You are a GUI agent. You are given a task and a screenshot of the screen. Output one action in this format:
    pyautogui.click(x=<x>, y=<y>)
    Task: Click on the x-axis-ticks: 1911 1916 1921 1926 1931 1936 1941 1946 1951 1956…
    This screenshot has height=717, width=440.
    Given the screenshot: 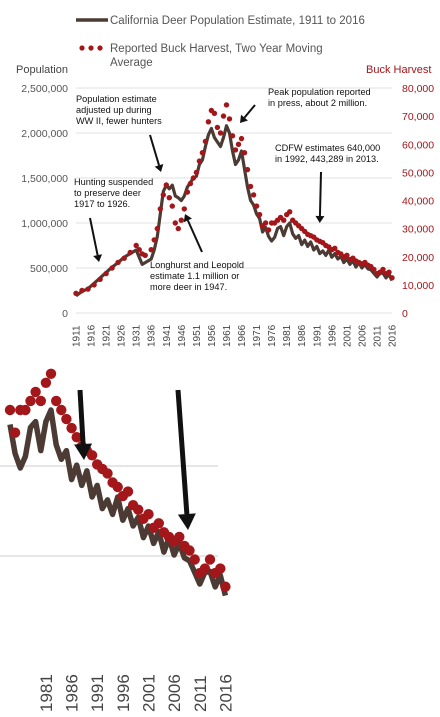 What is the action you would take?
    pyautogui.click(x=235, y=335)
    